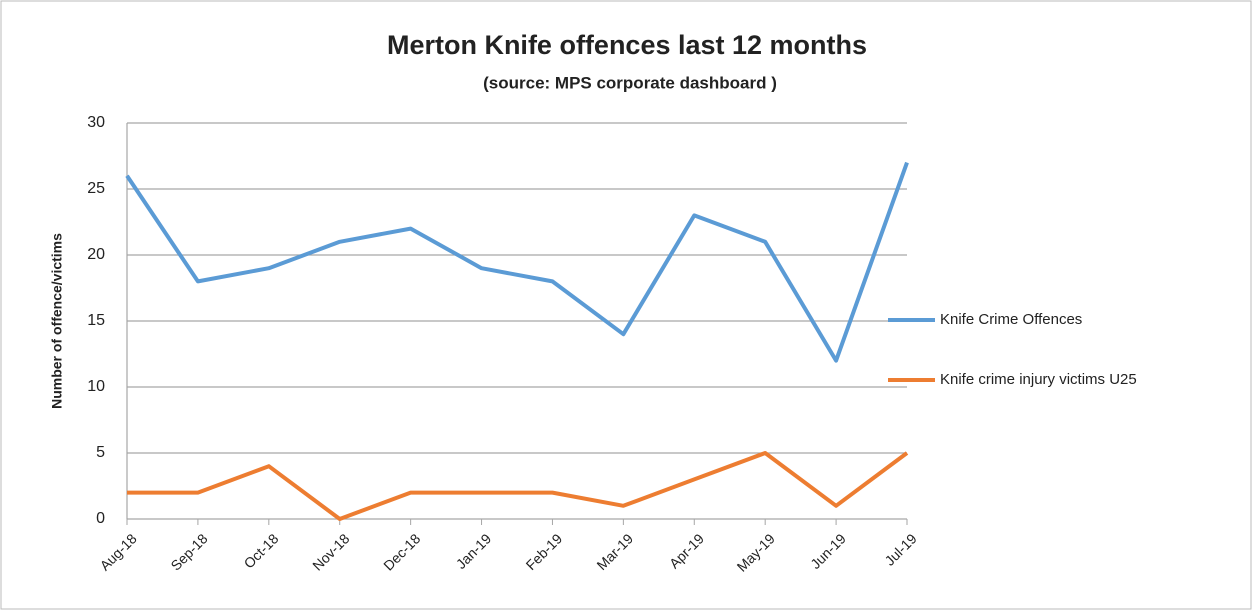  I want to click on y-tick-label: 25, so click(96, 188).